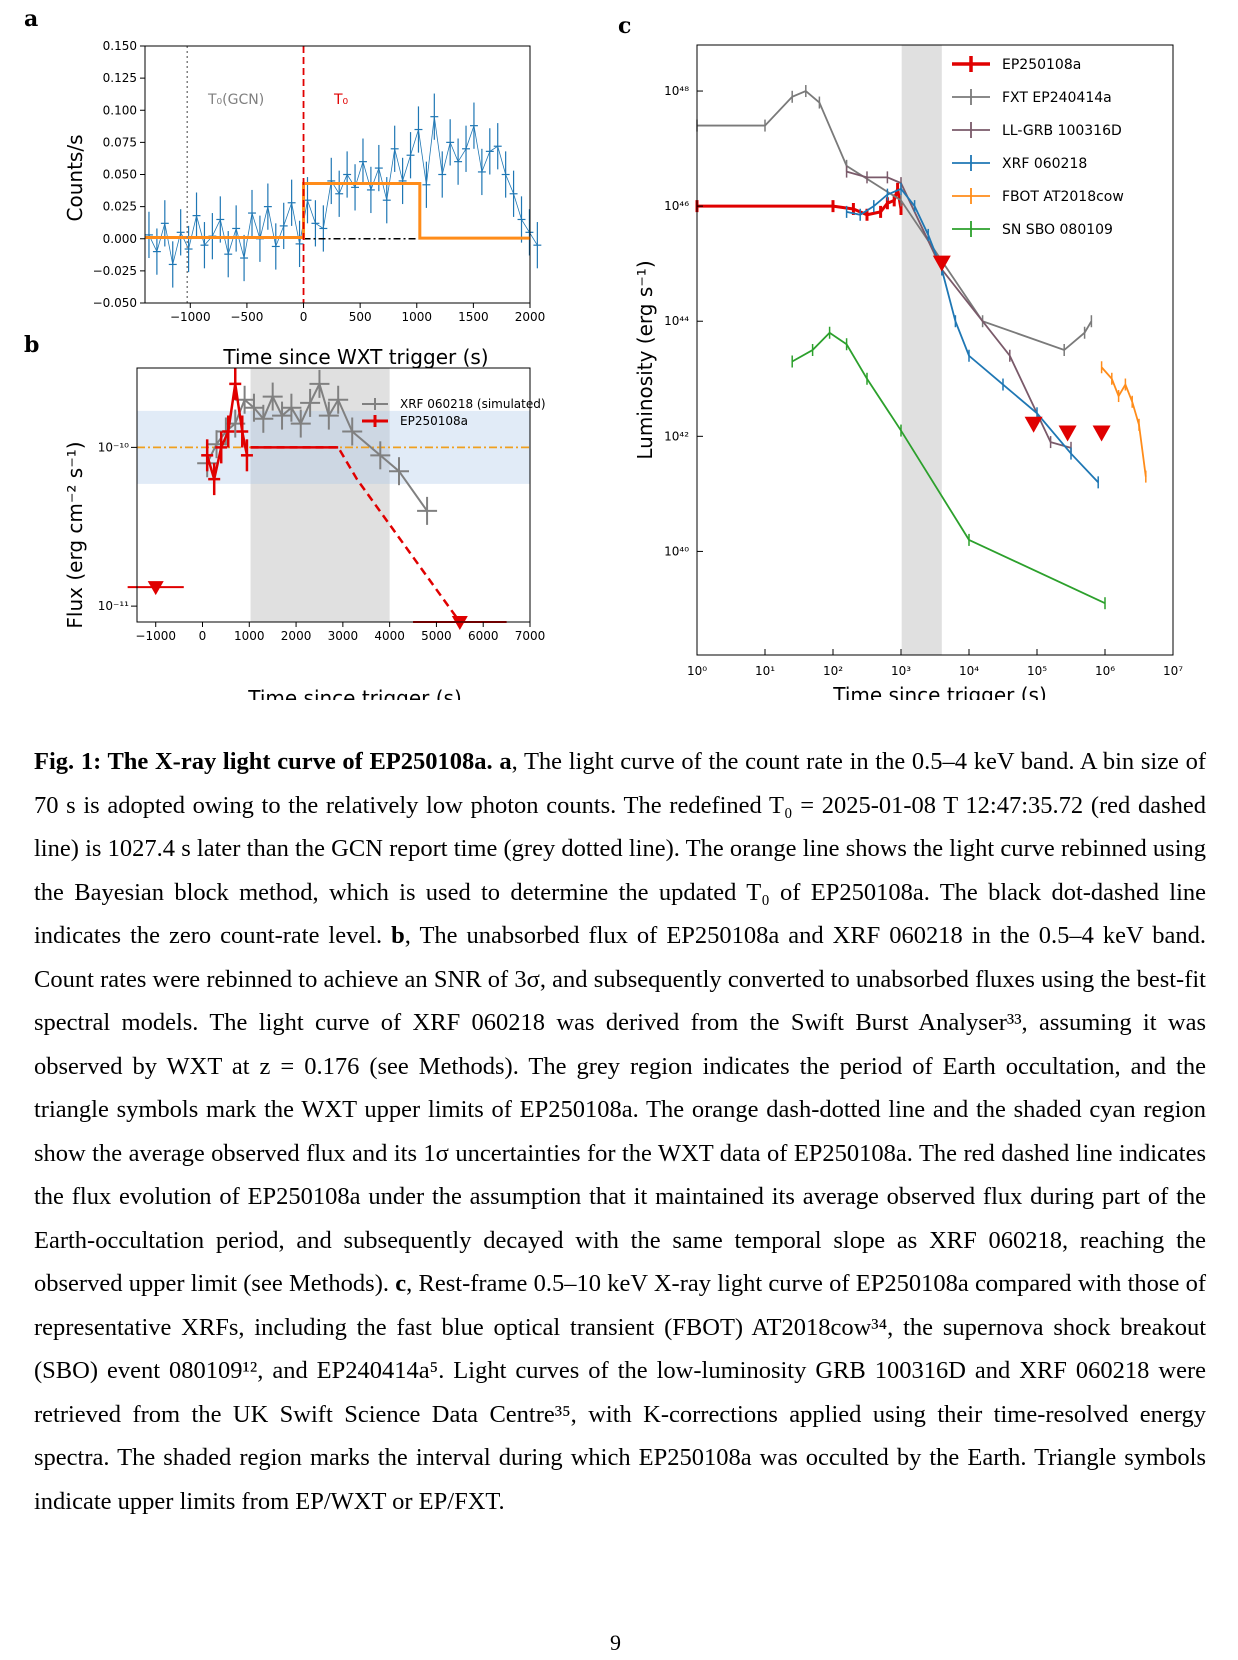 Image resolution: width=1238 pixels, height=1660 pixels. Describe the element at coordinates (398, 935) in the screenshot. I see `caption-b-label: b` at that location.